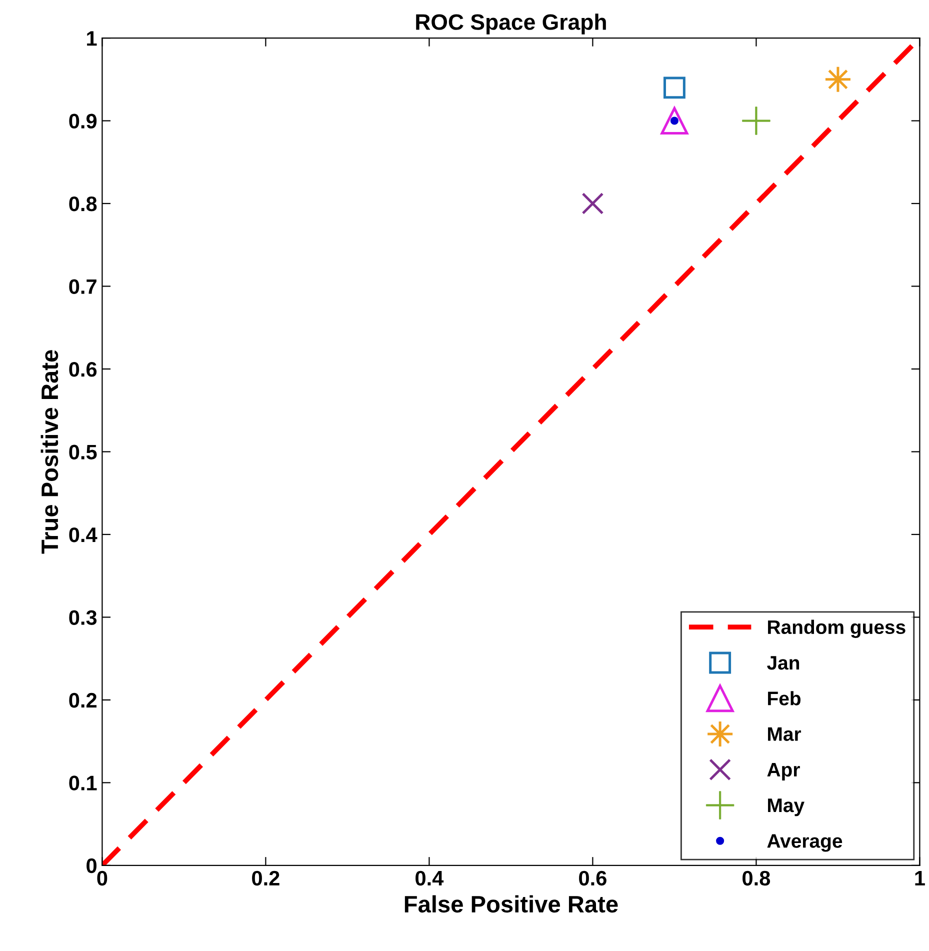 The image size is (929, 951). I want to click on y-tick-label: 0.4, so click(83, 534).